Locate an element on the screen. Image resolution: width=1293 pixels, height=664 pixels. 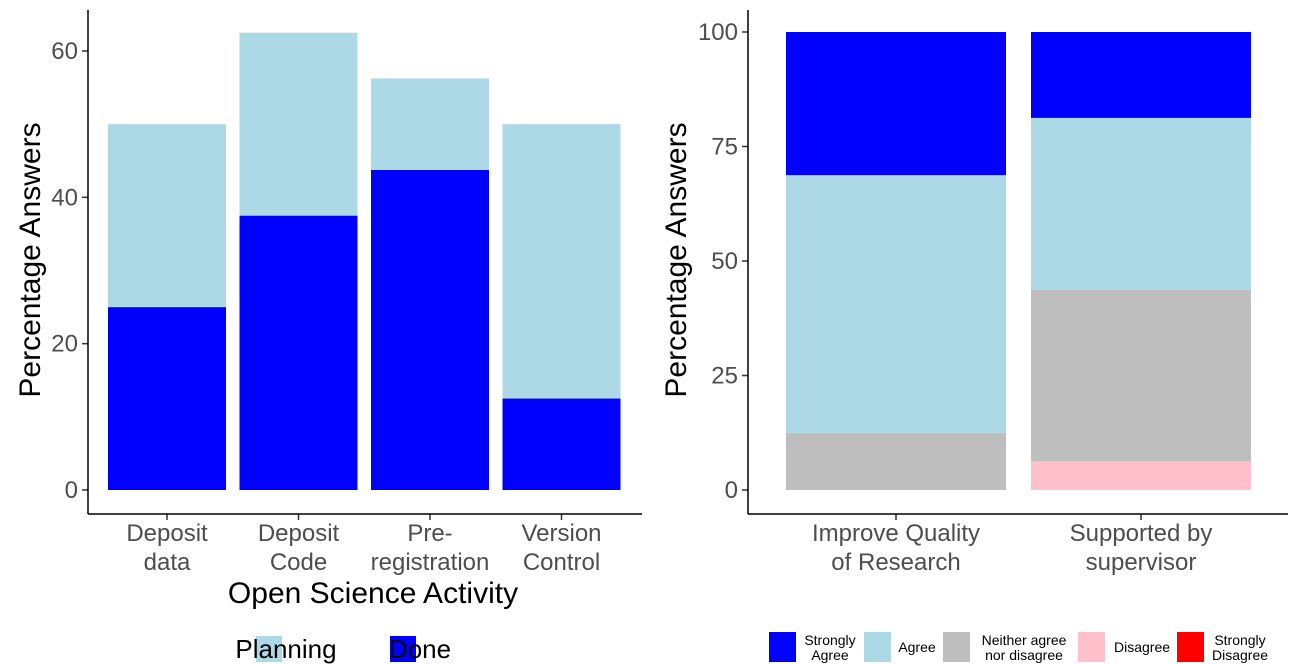
bar-pre-registration-planning is located at coordinates (430, 124).